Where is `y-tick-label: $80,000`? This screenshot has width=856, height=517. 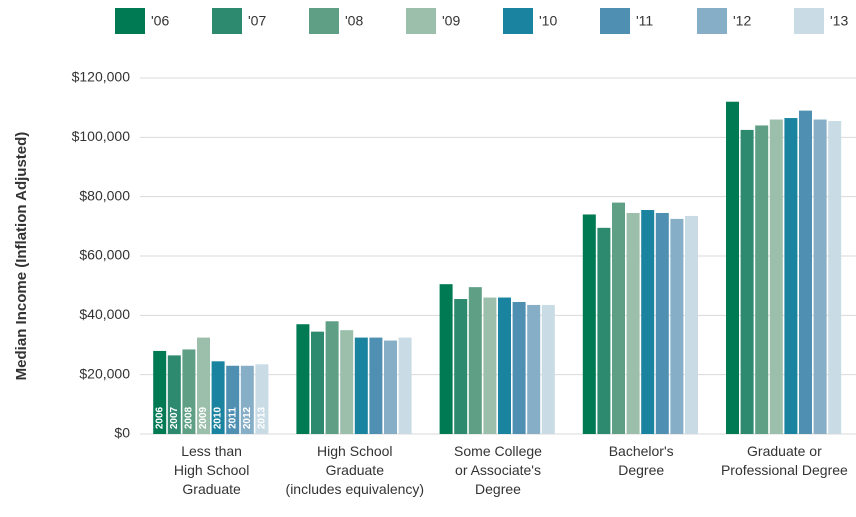 y-tick-label: $80,000 is located at coordinates (104, 195).